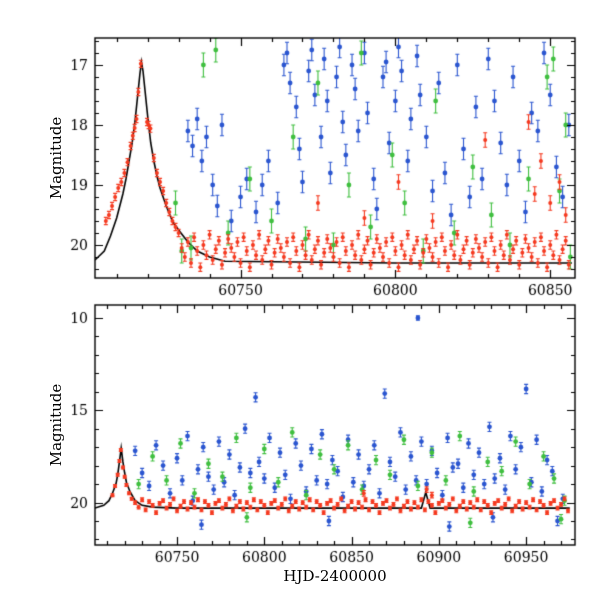 The height and width of the screenshot is (600, 600). Describe the element at coordinates (335, 576) in the screenshot. I see `x-axis-title: HJD-2400000` at that location.